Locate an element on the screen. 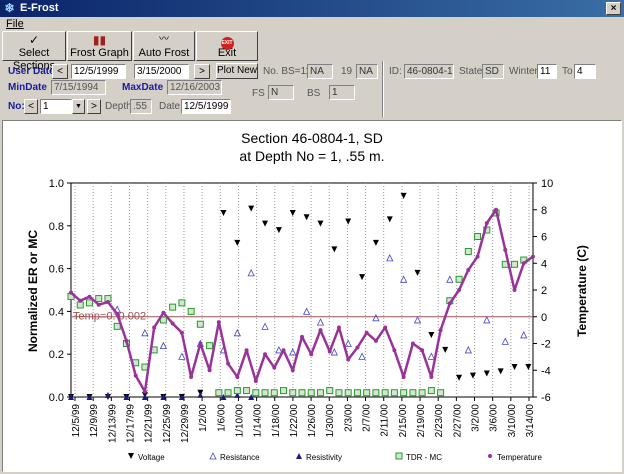 The width and height of the screenshot is (624, 474). date-input: 12/5/1999 is located at coordinates (206, 106).